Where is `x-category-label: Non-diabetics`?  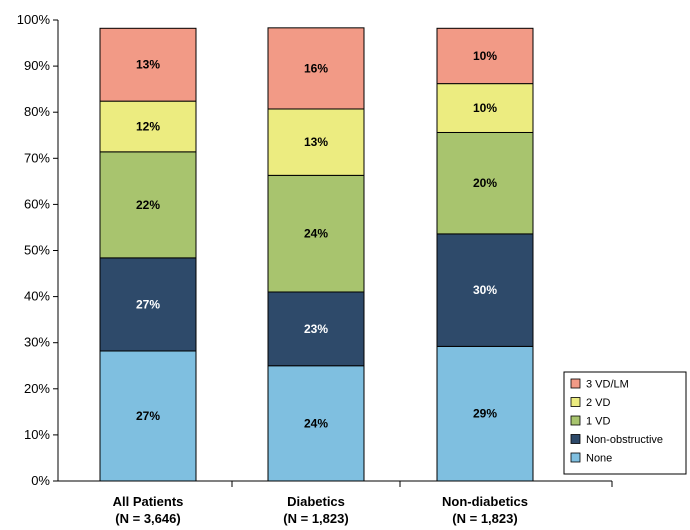 x-category-label: Non-diabetics is located at coordinates (485, 501).